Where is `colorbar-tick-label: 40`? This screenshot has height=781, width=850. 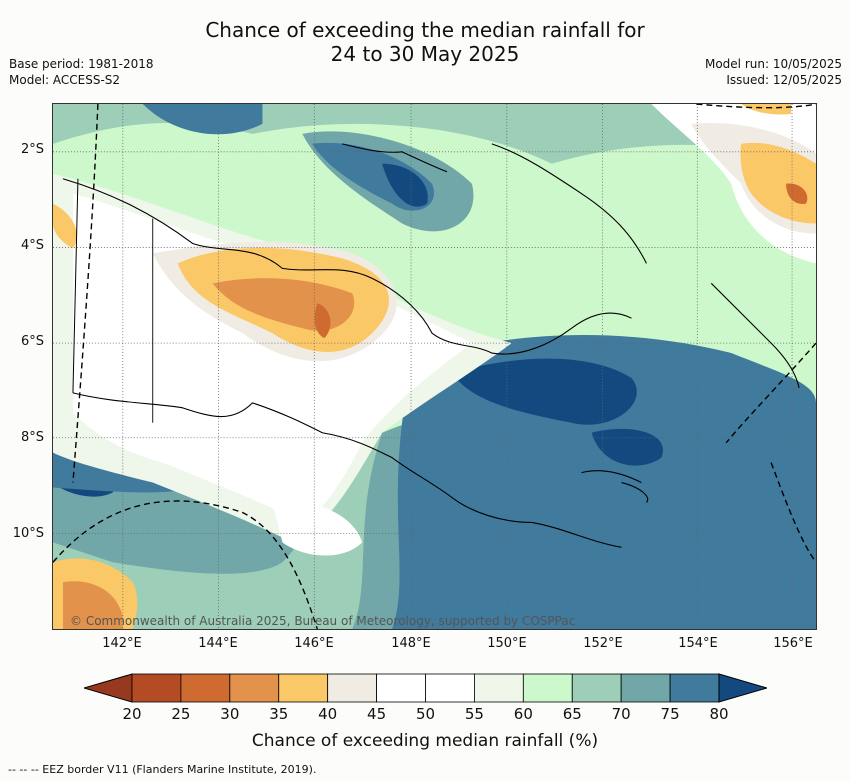
colorbar-tick-label: 40 is located at coordinates (328, 714).